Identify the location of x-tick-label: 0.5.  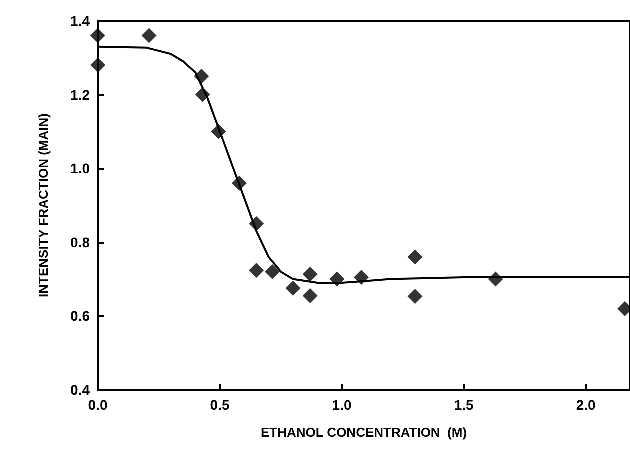
(220, 405).